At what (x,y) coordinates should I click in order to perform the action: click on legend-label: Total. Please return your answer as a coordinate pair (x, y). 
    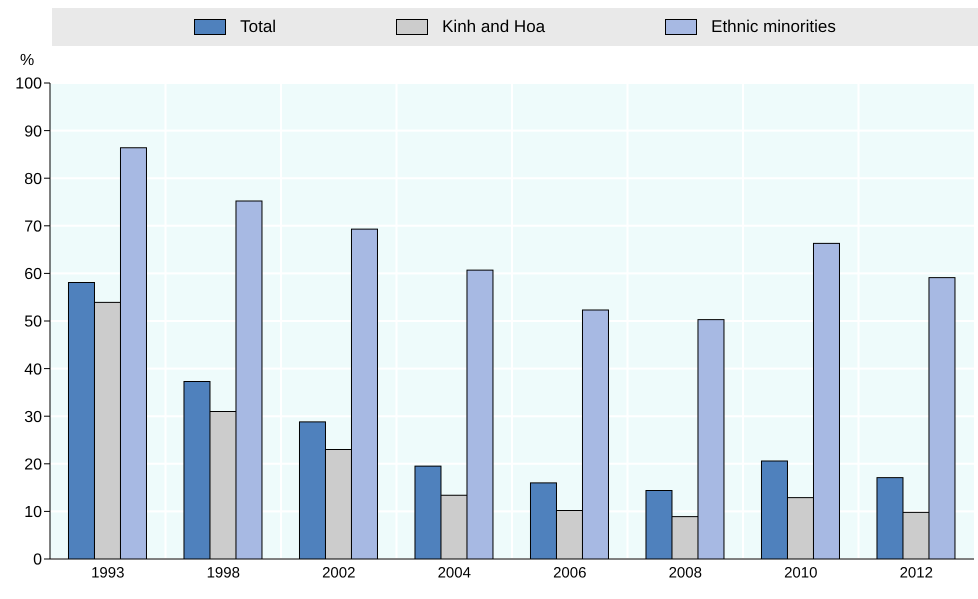
    Looking at the image, I should click on (258, 27).